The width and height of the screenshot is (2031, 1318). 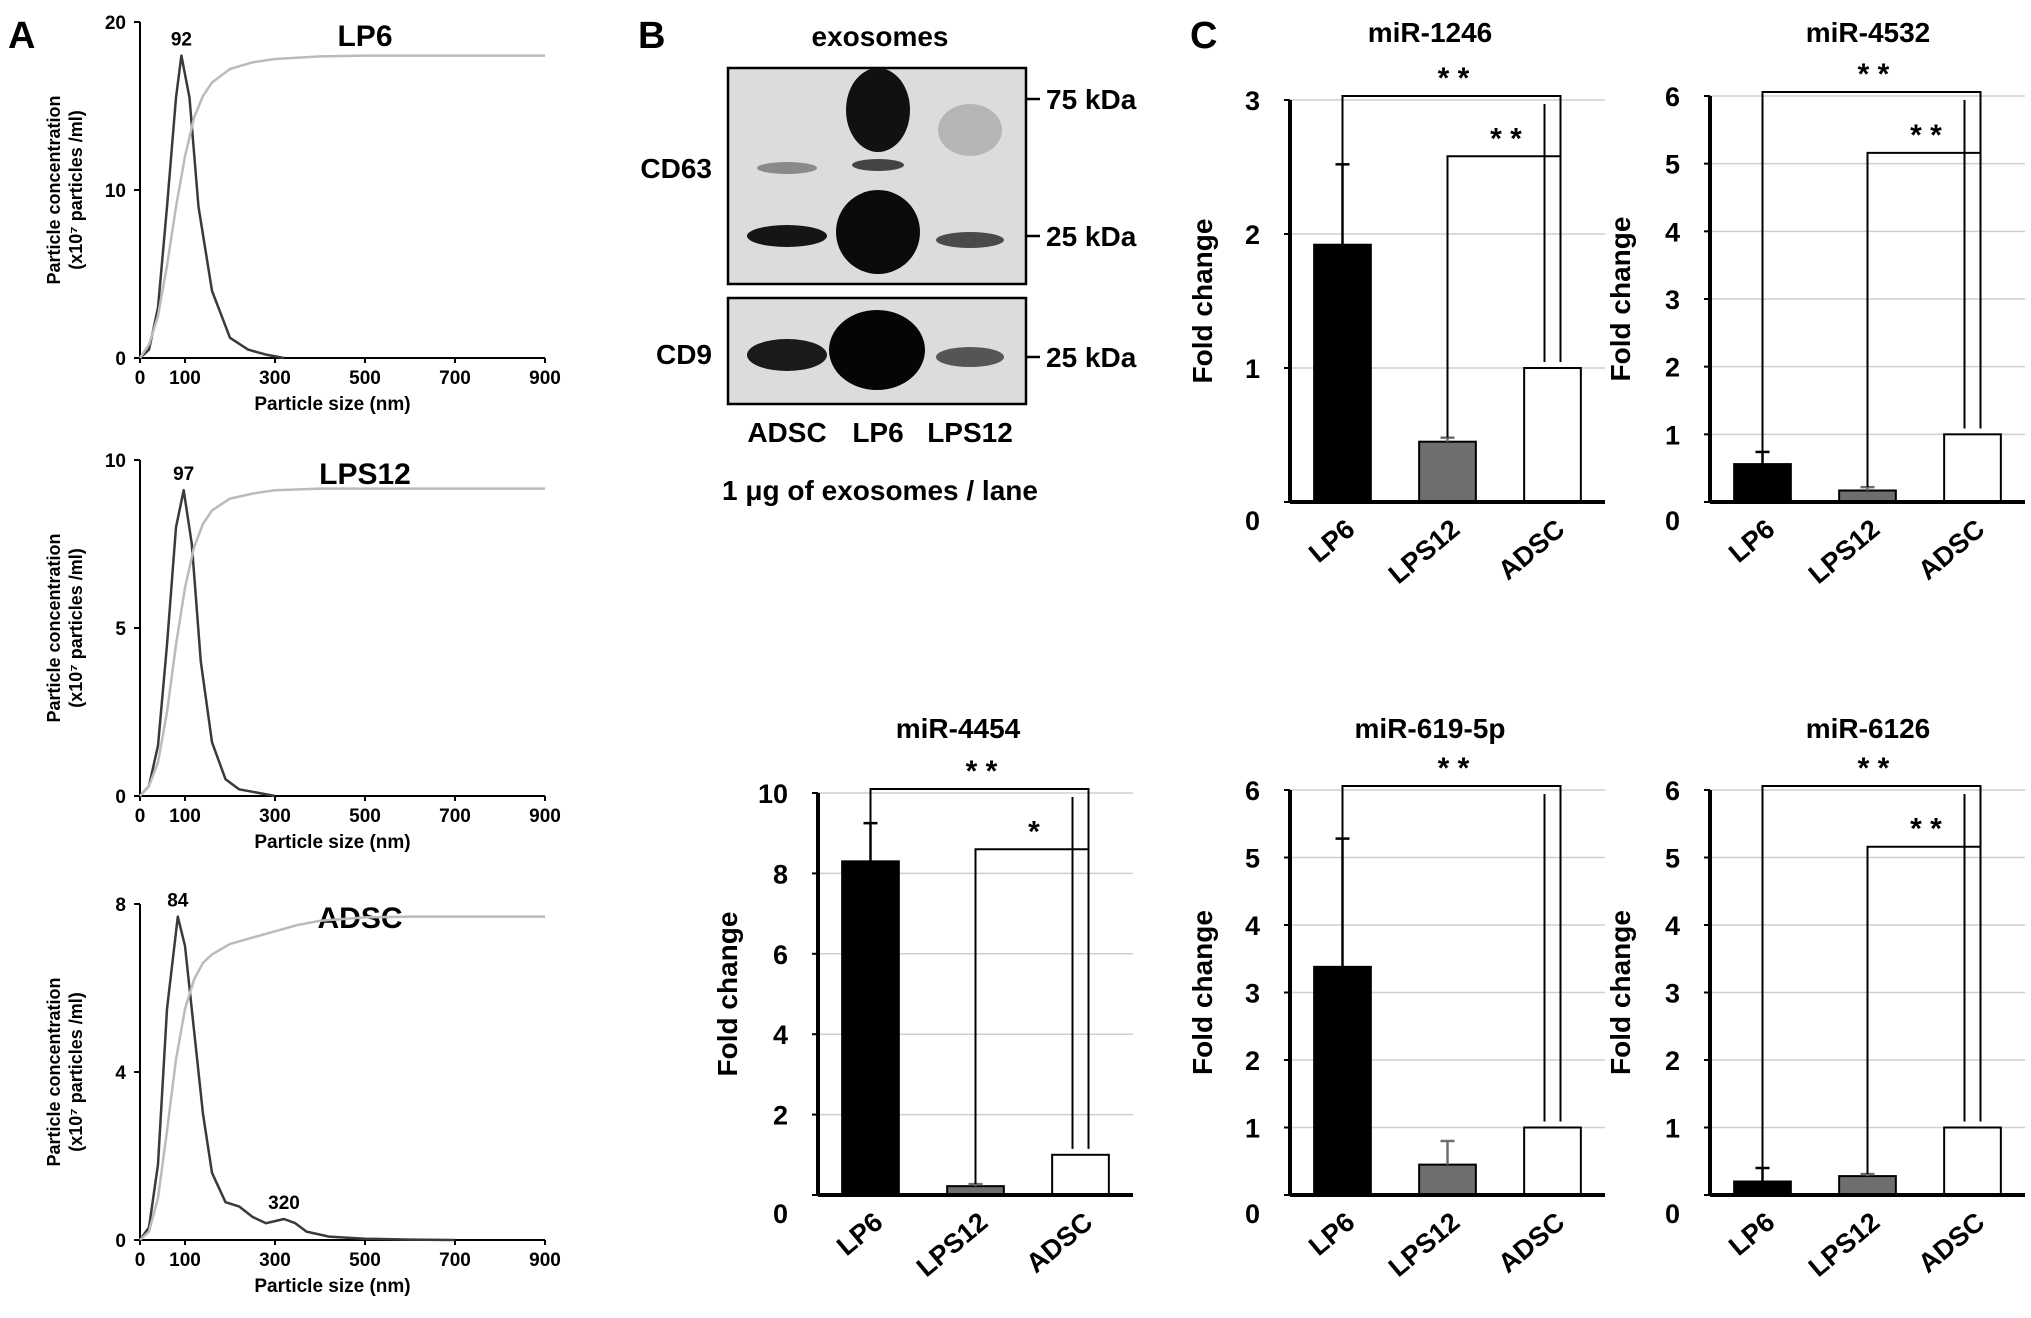 I want to click on marker-label-cd63-25: 25 kDa, so click(x=1091, y=236).